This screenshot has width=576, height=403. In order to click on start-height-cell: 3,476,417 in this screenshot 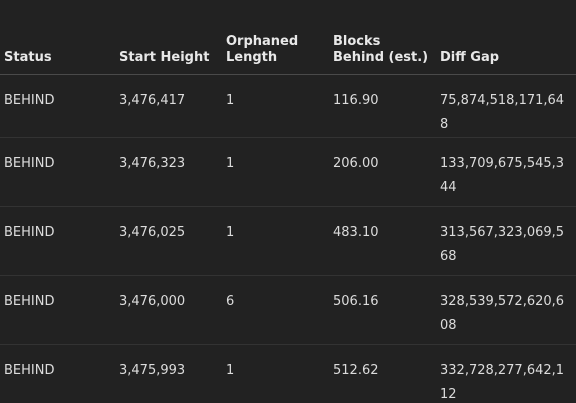, I will do `click(168, 106)`.